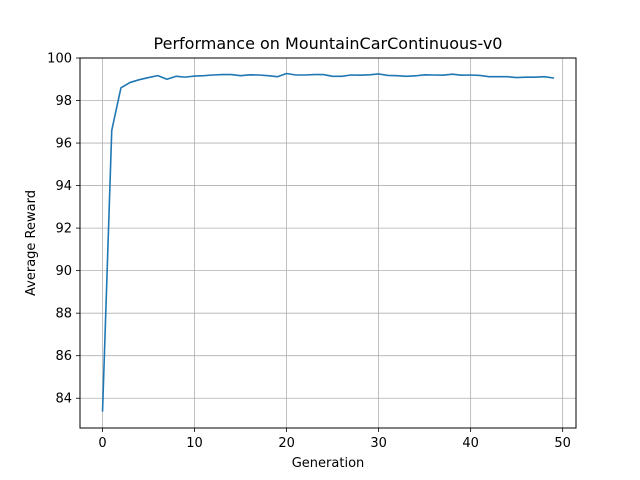  I want to click on x-tick-label: 10, so click(194, 443).